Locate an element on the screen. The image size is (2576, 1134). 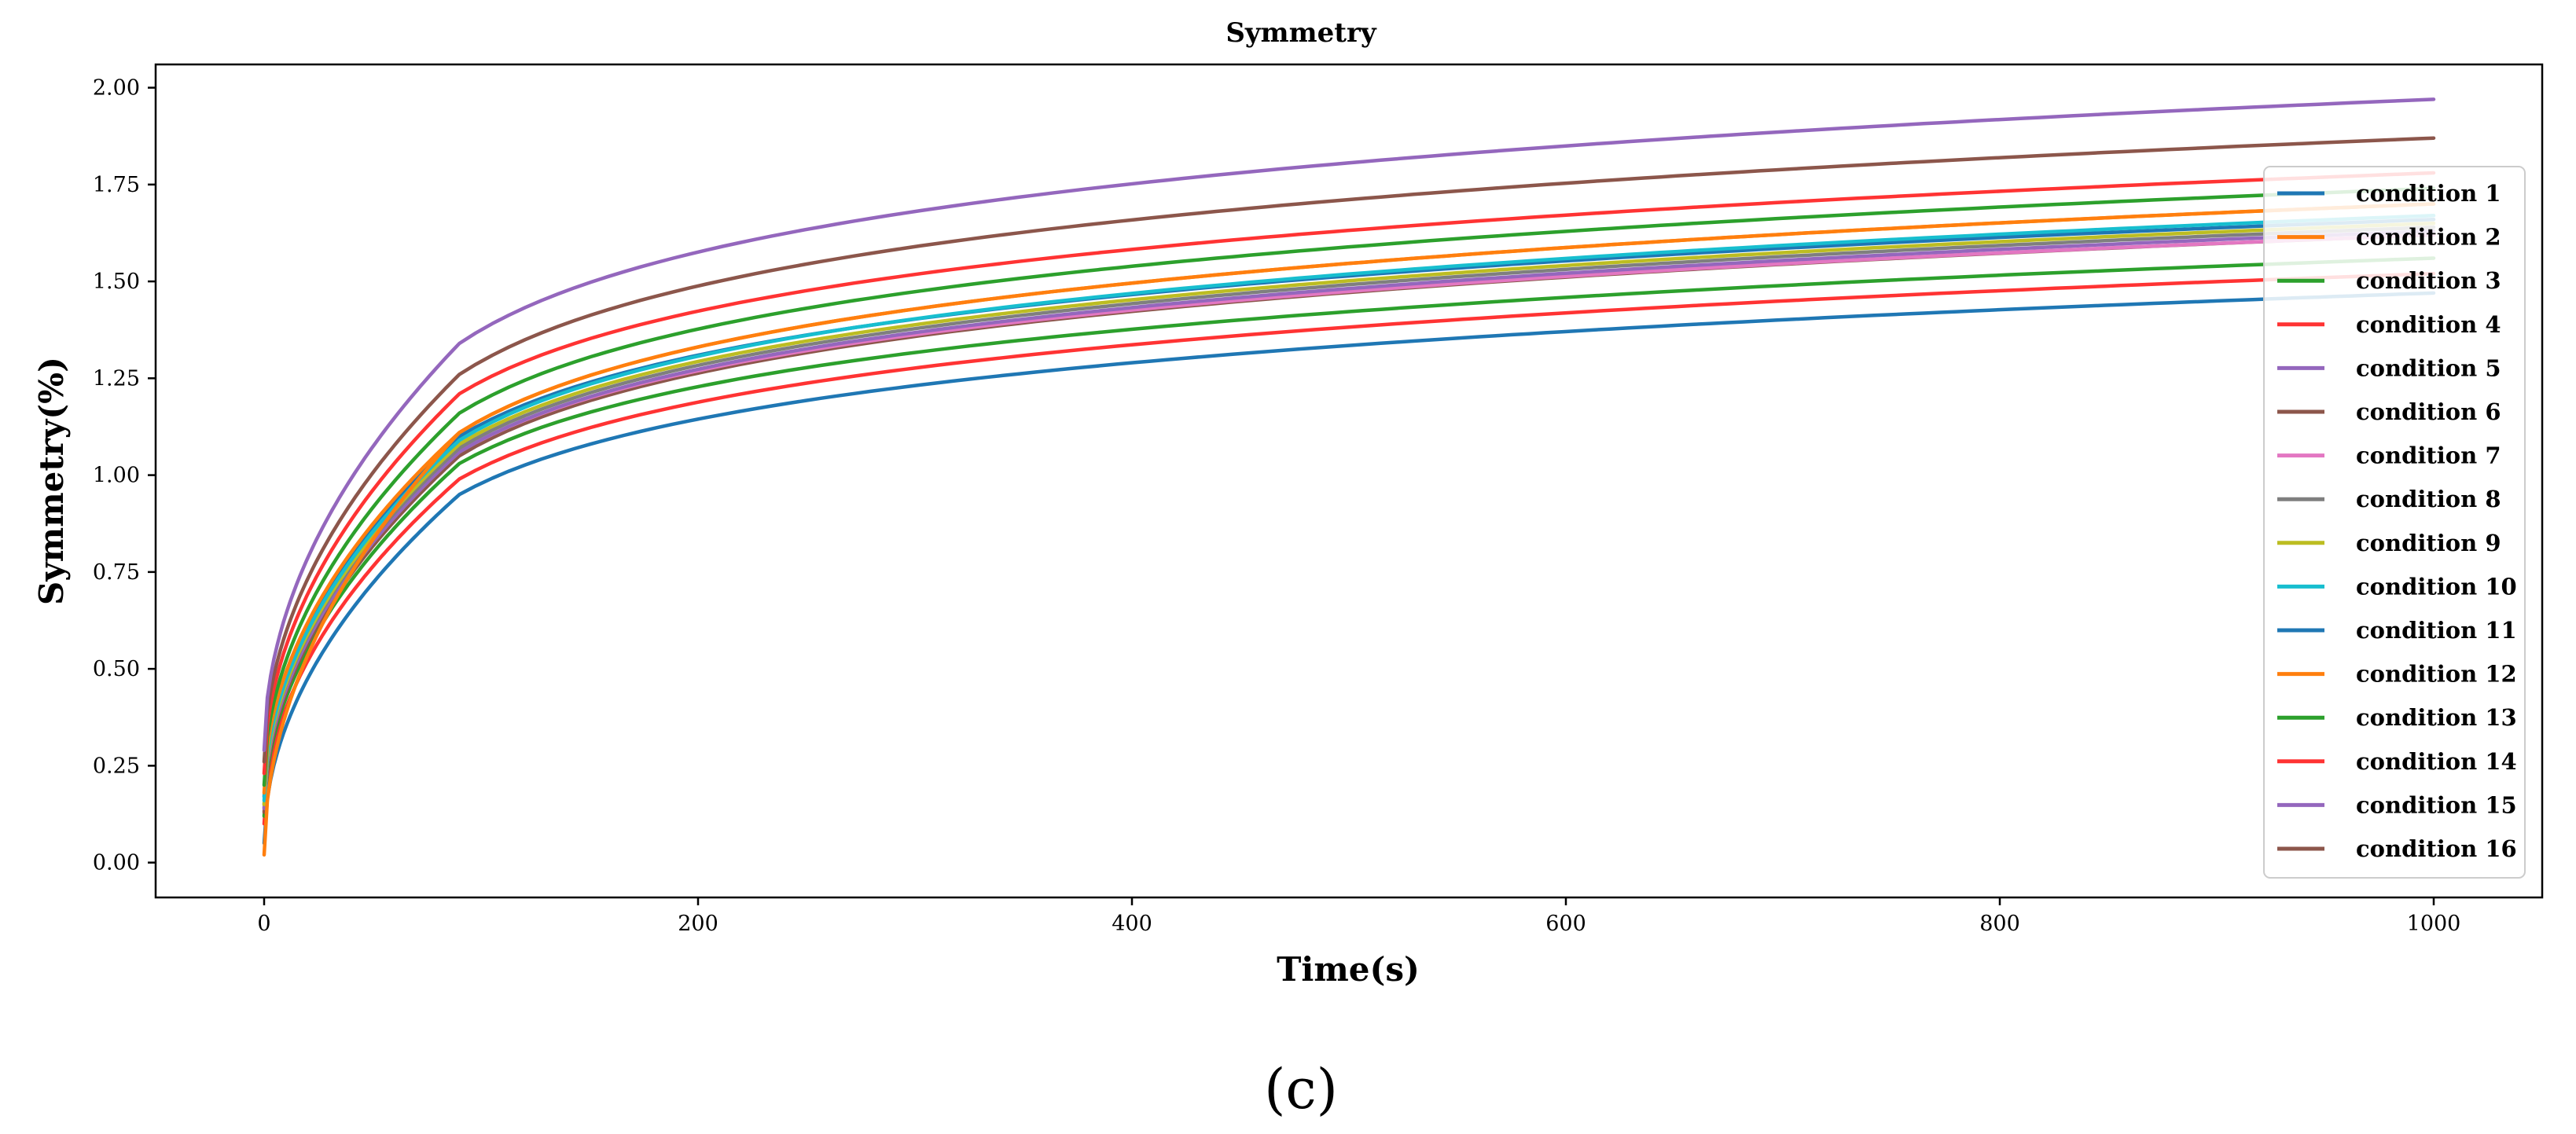
x-axis-label: Time(s) is located at coordinates (1348, 970).